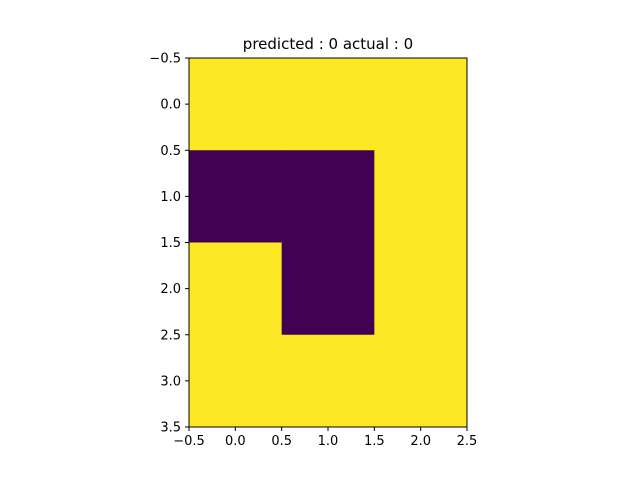  I want to click on y-tick-label: 0.5, so click(170, 151).